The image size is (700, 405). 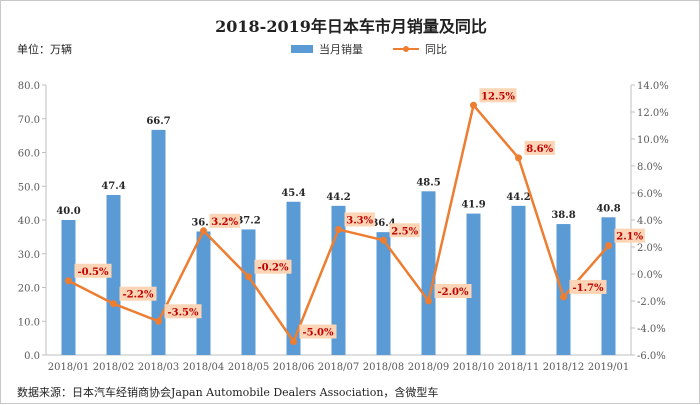 I want to click on chart-title: 2018-2019年日本车市月销量及同比, so click(x=351, y=26).